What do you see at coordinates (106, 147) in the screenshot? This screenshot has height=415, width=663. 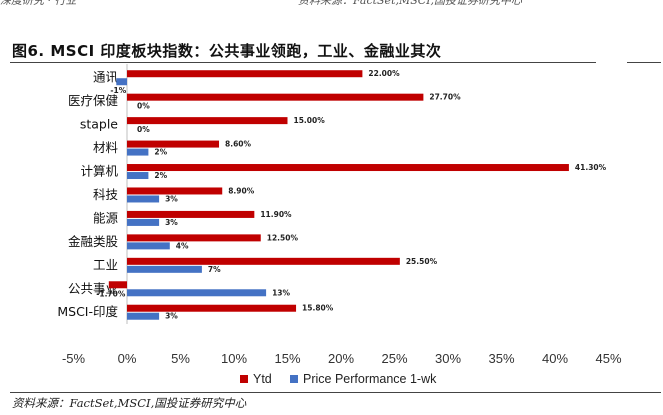 I see `category-label: 材料` at bounding box center [106, 147].